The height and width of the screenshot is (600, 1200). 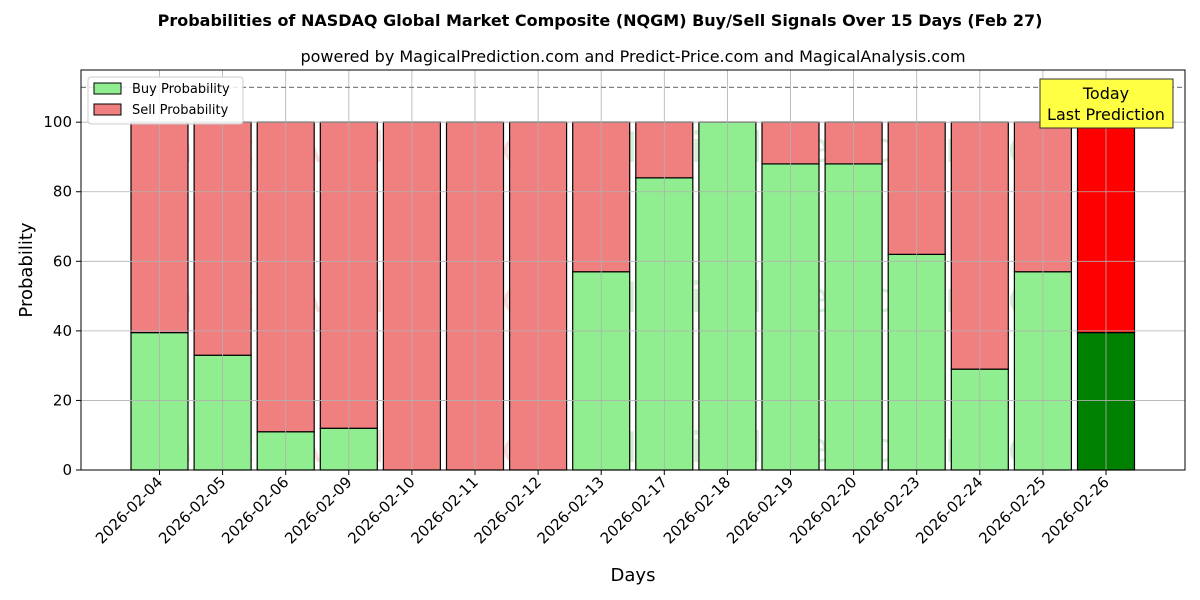 What do you see at coordinates (181, 89) in the screenshot?
I see `legend-label-1: Buy Probability` at bounding box center [181, 89].